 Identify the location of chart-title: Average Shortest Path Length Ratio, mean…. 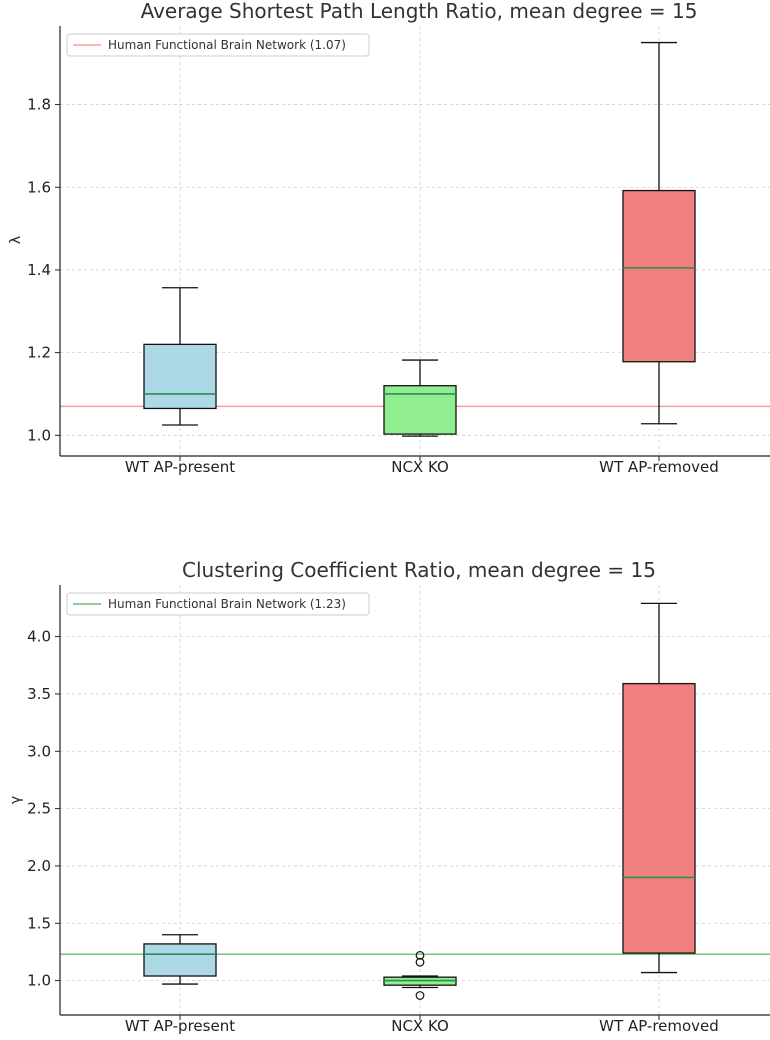
(419, 11).